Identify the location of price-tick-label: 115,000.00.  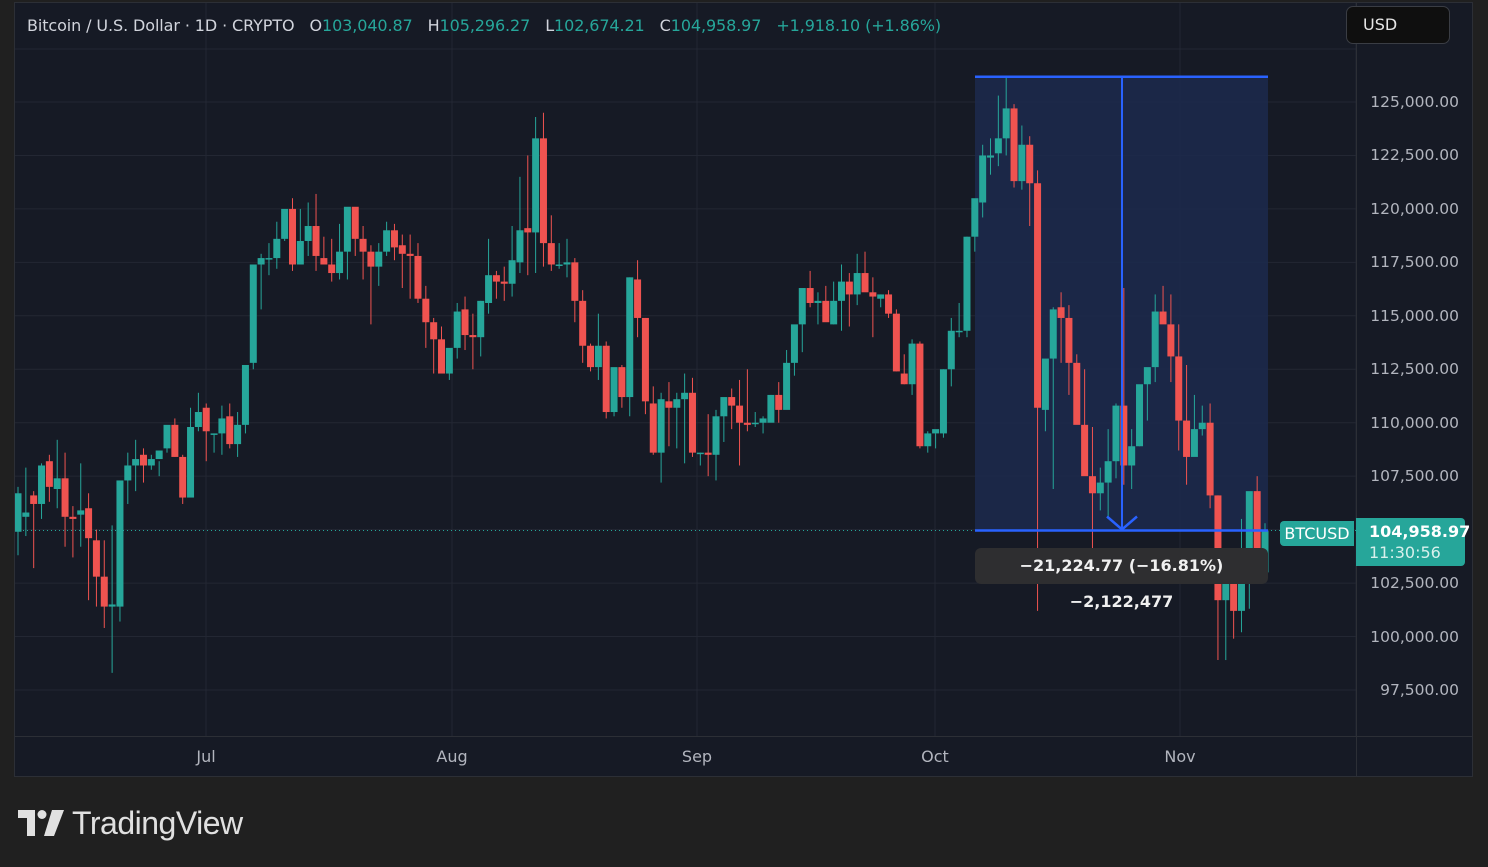
(1414, 315).